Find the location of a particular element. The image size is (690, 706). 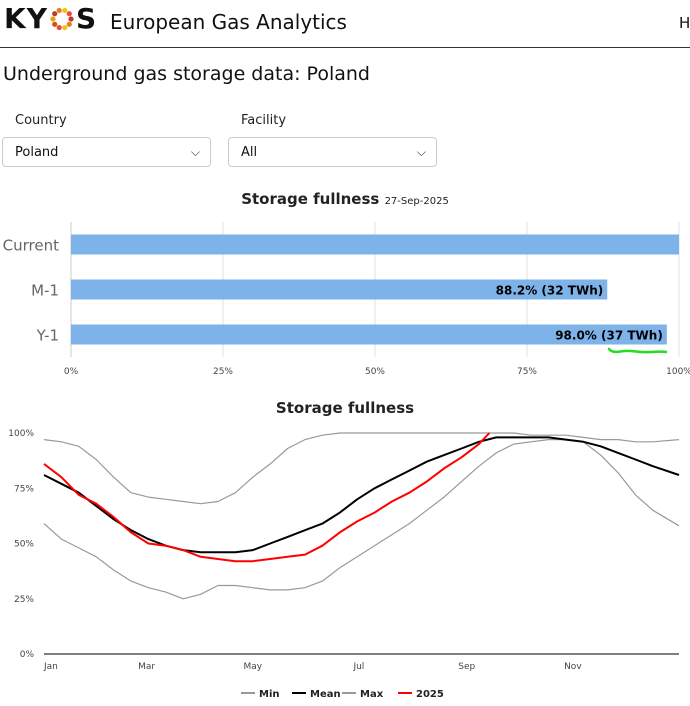

header-menu-item: H is located at coordinates (684, 23).